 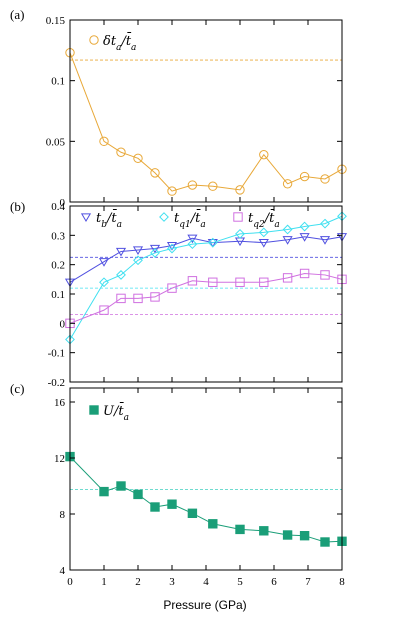 What do you see at coordinates (17, 206) in the screenshot?
I see `panel-label: (b)` at bounding box center [17, 206].